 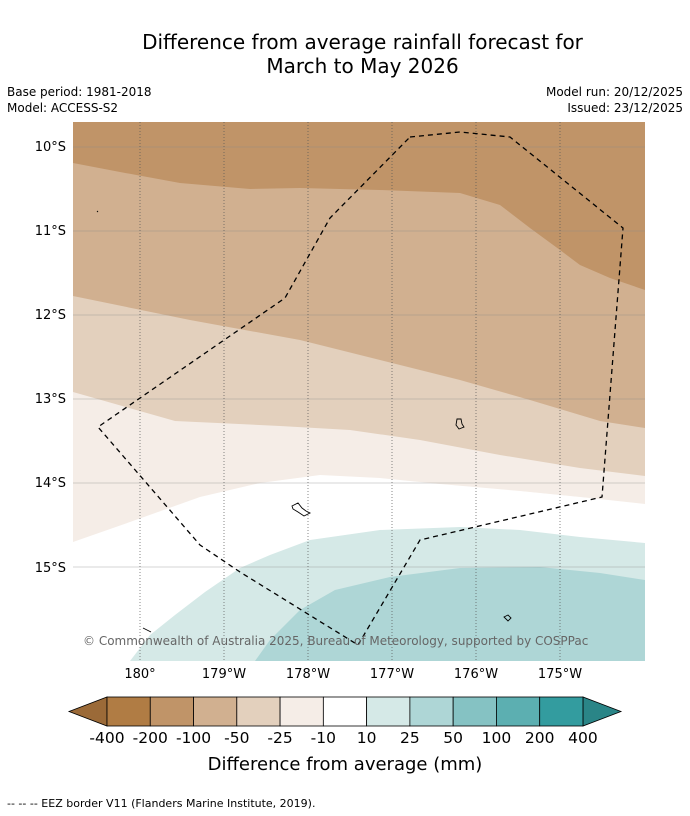 I want to click on lon-labels: 180° 179°W 178°W 177°W 176°W 175°W, so click(x=353, y=674).